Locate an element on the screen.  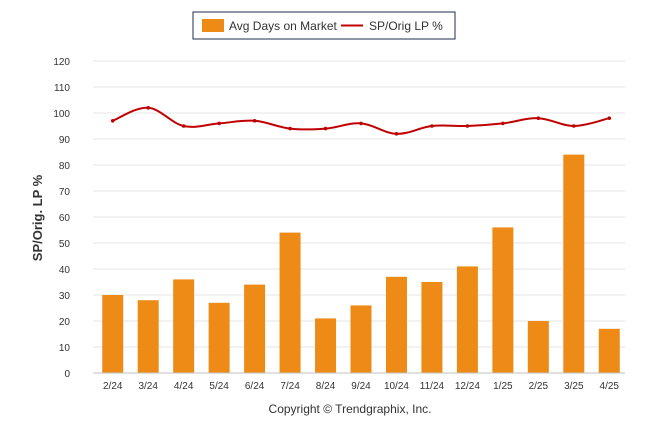
y-tick-label: 70 is located at coordinates (65, 192).